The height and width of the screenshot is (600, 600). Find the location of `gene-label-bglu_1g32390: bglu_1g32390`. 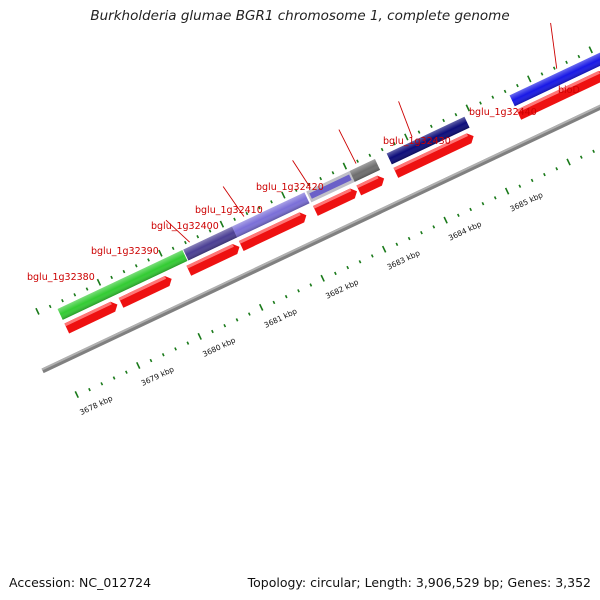

gene-label-bglu_1g32390: bglu_1g32390 is located at coordinates (125, 251).